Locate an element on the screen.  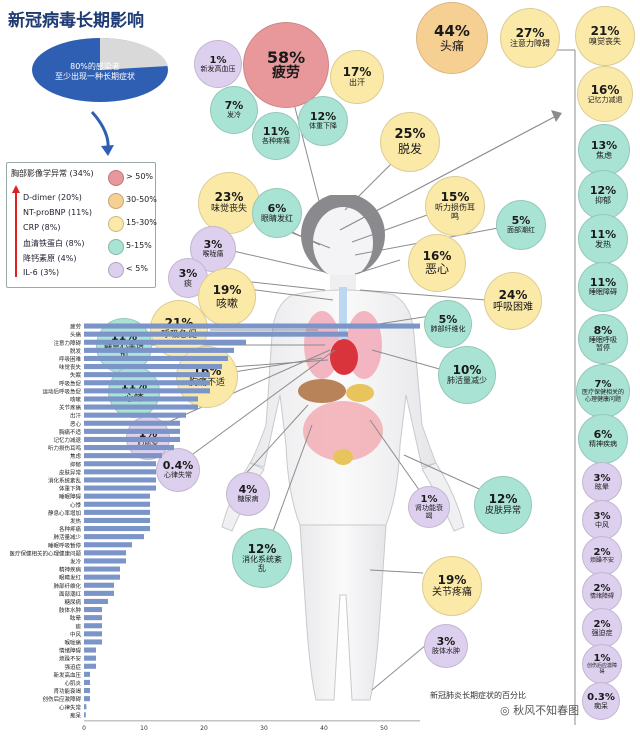
symptom-circle: 11% 发热 is located at coordinates (603, 239).